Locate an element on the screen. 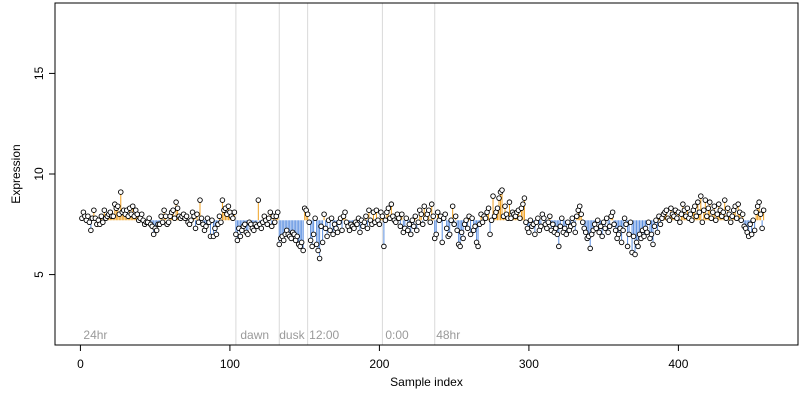 The image size is (800, 400). x-axis: 0 100 200 300 400 is located at coordinates (383, 357).